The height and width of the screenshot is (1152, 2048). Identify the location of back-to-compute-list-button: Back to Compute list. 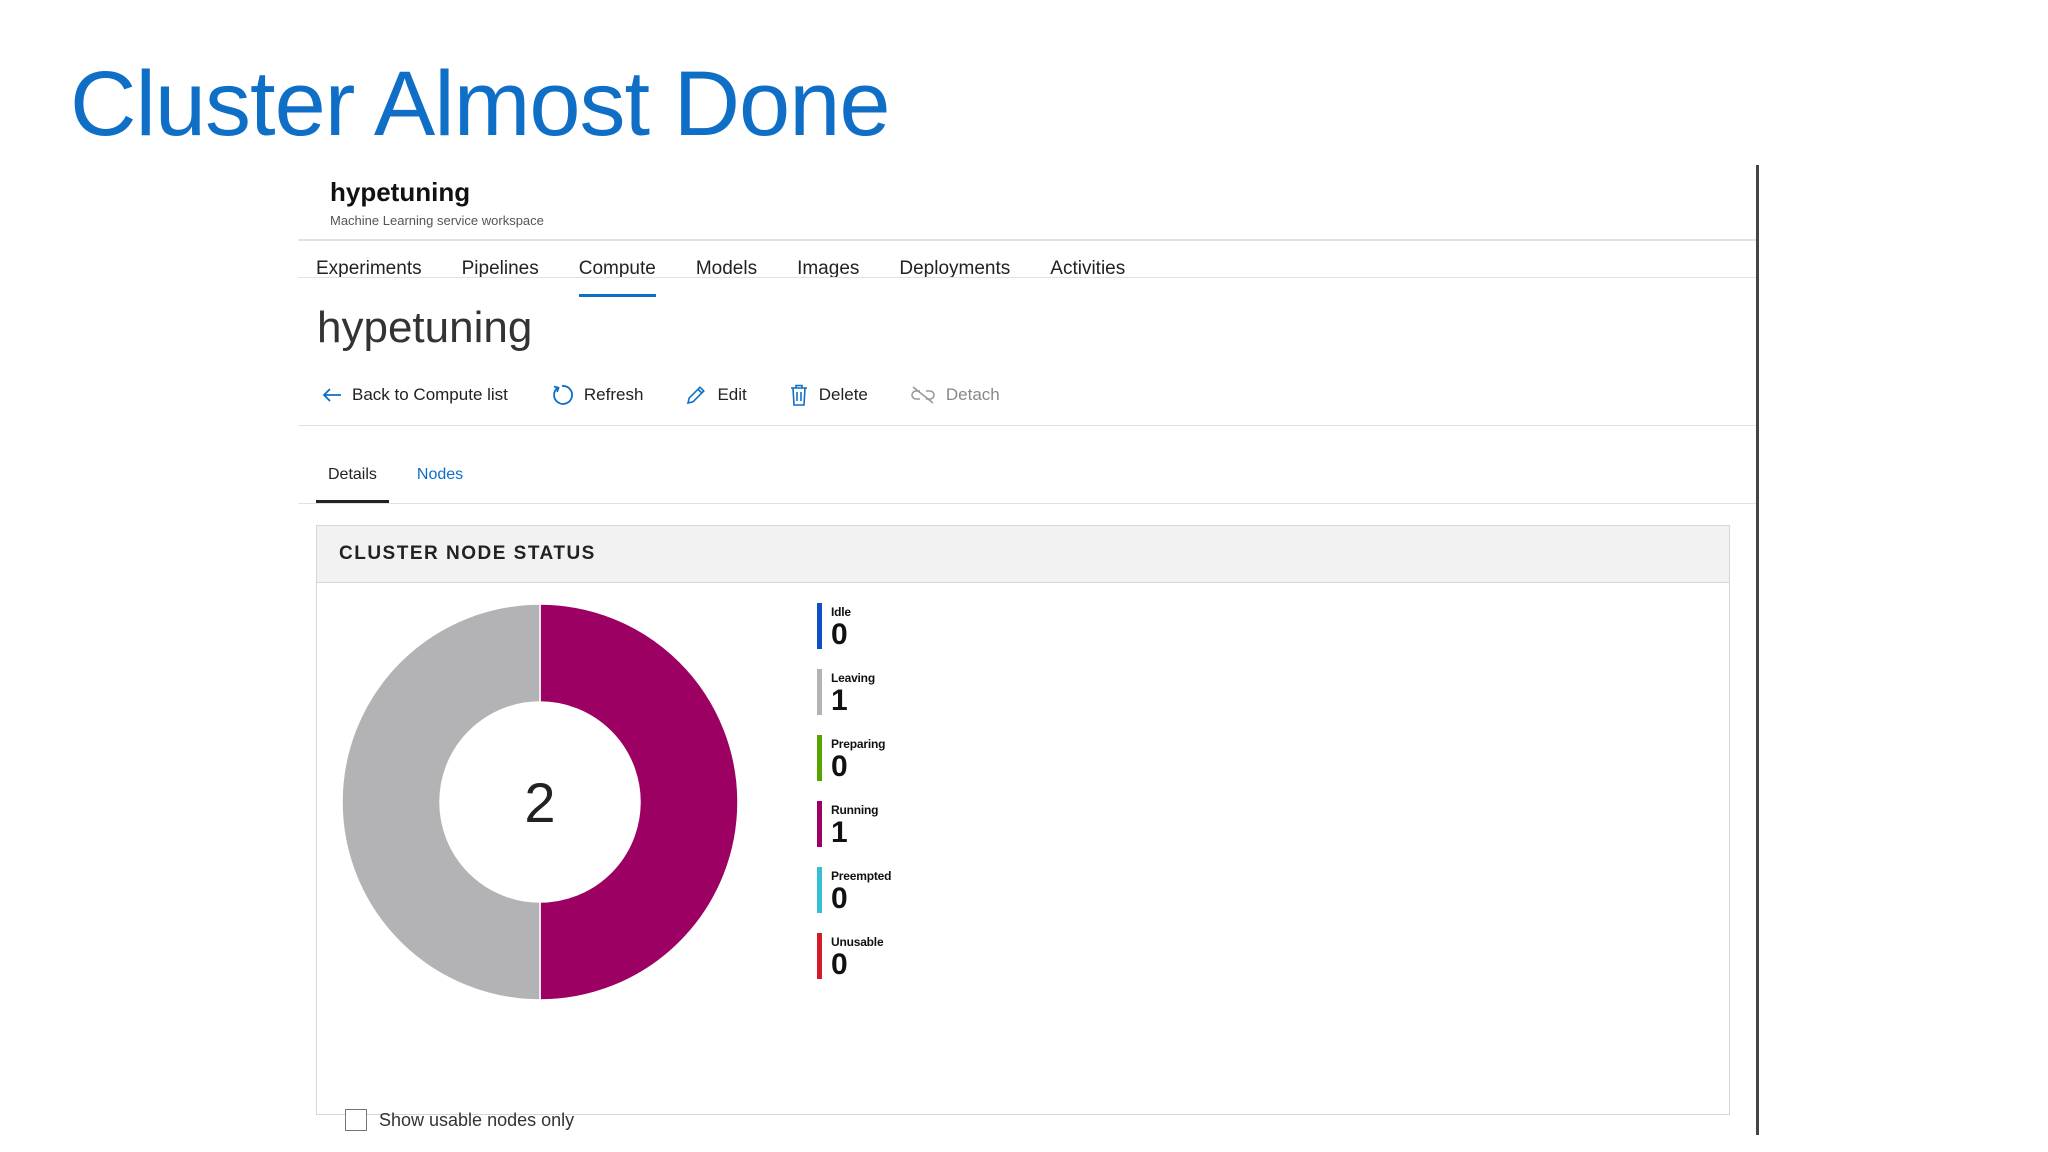
(415, 395).